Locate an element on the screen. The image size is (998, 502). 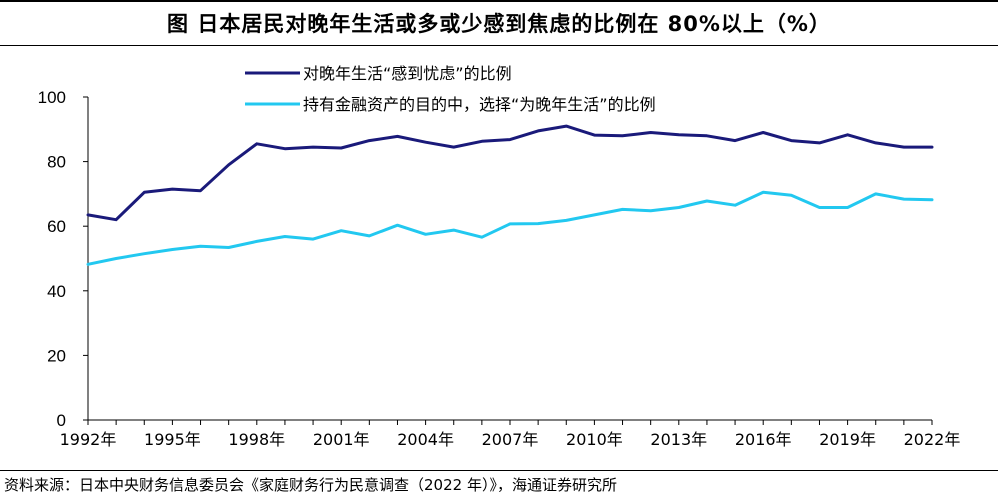
legend-label-2: 持有金融资产的目的中，选择“为晚年生活”的比例 is located at coordinates (479, 104).